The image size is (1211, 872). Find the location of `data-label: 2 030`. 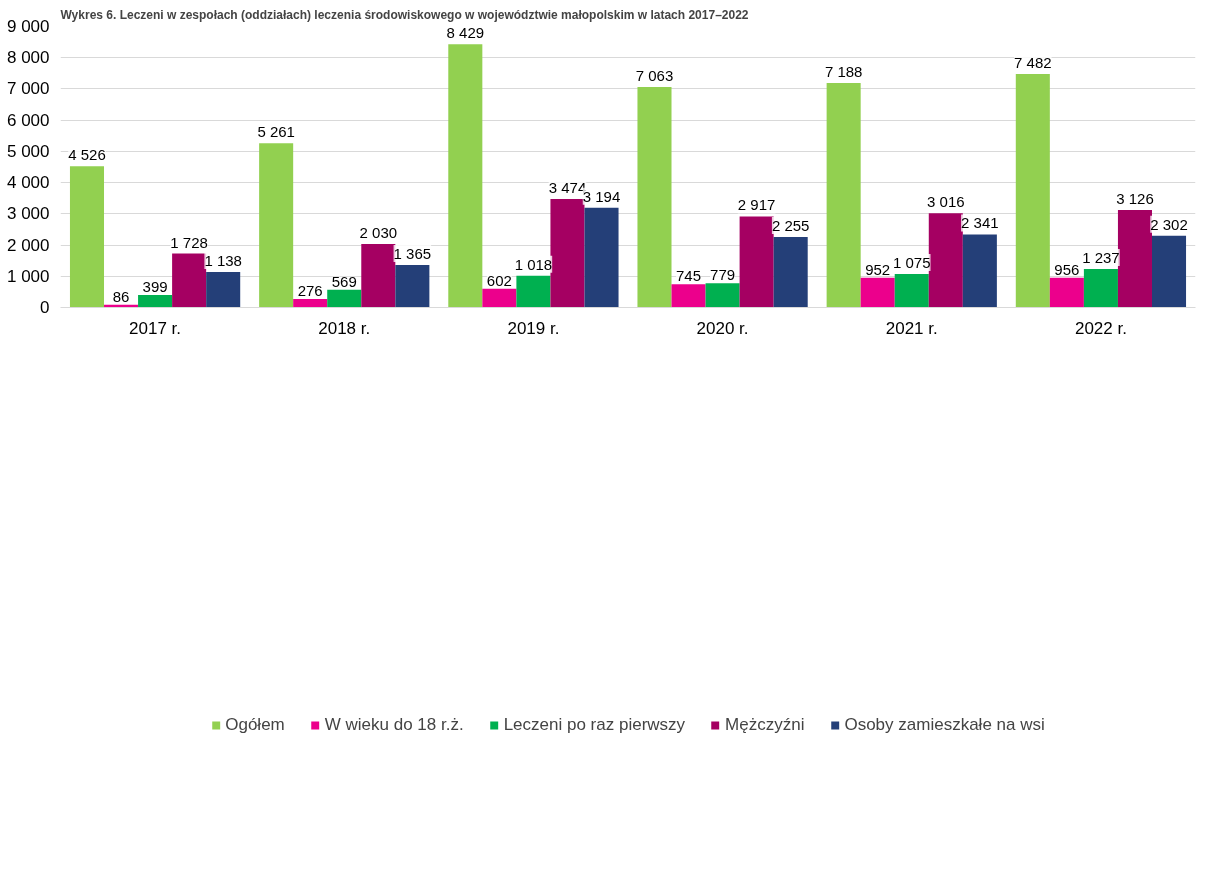

data-label: 2 030 is located at coordinates (378, 233).